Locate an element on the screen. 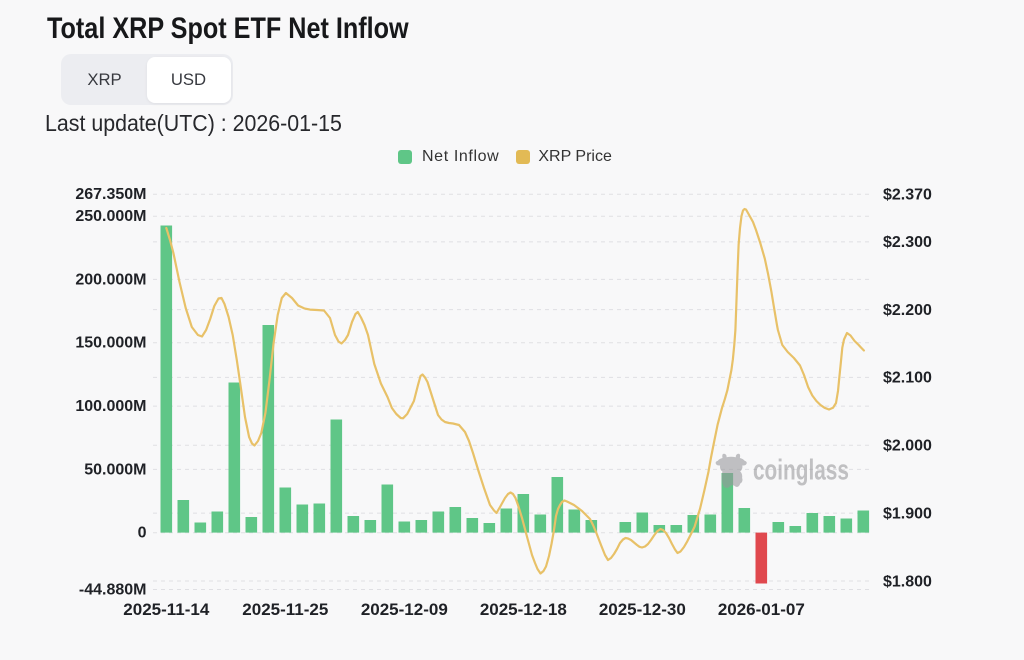  svg-text: $2.370 is located at coordinates (907, 195).